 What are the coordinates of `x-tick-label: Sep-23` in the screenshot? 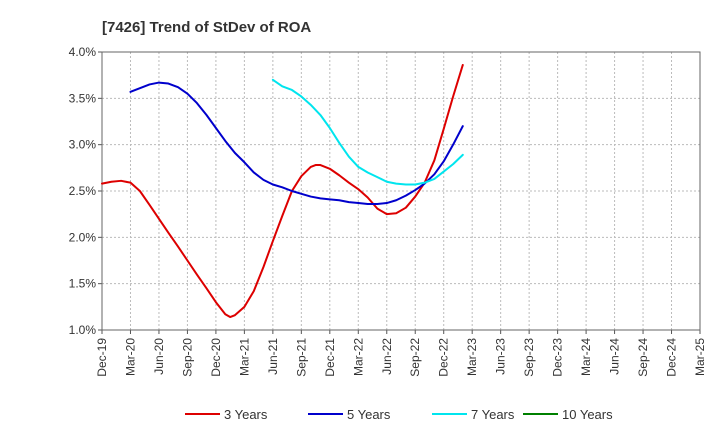 It's located at (529, 357).